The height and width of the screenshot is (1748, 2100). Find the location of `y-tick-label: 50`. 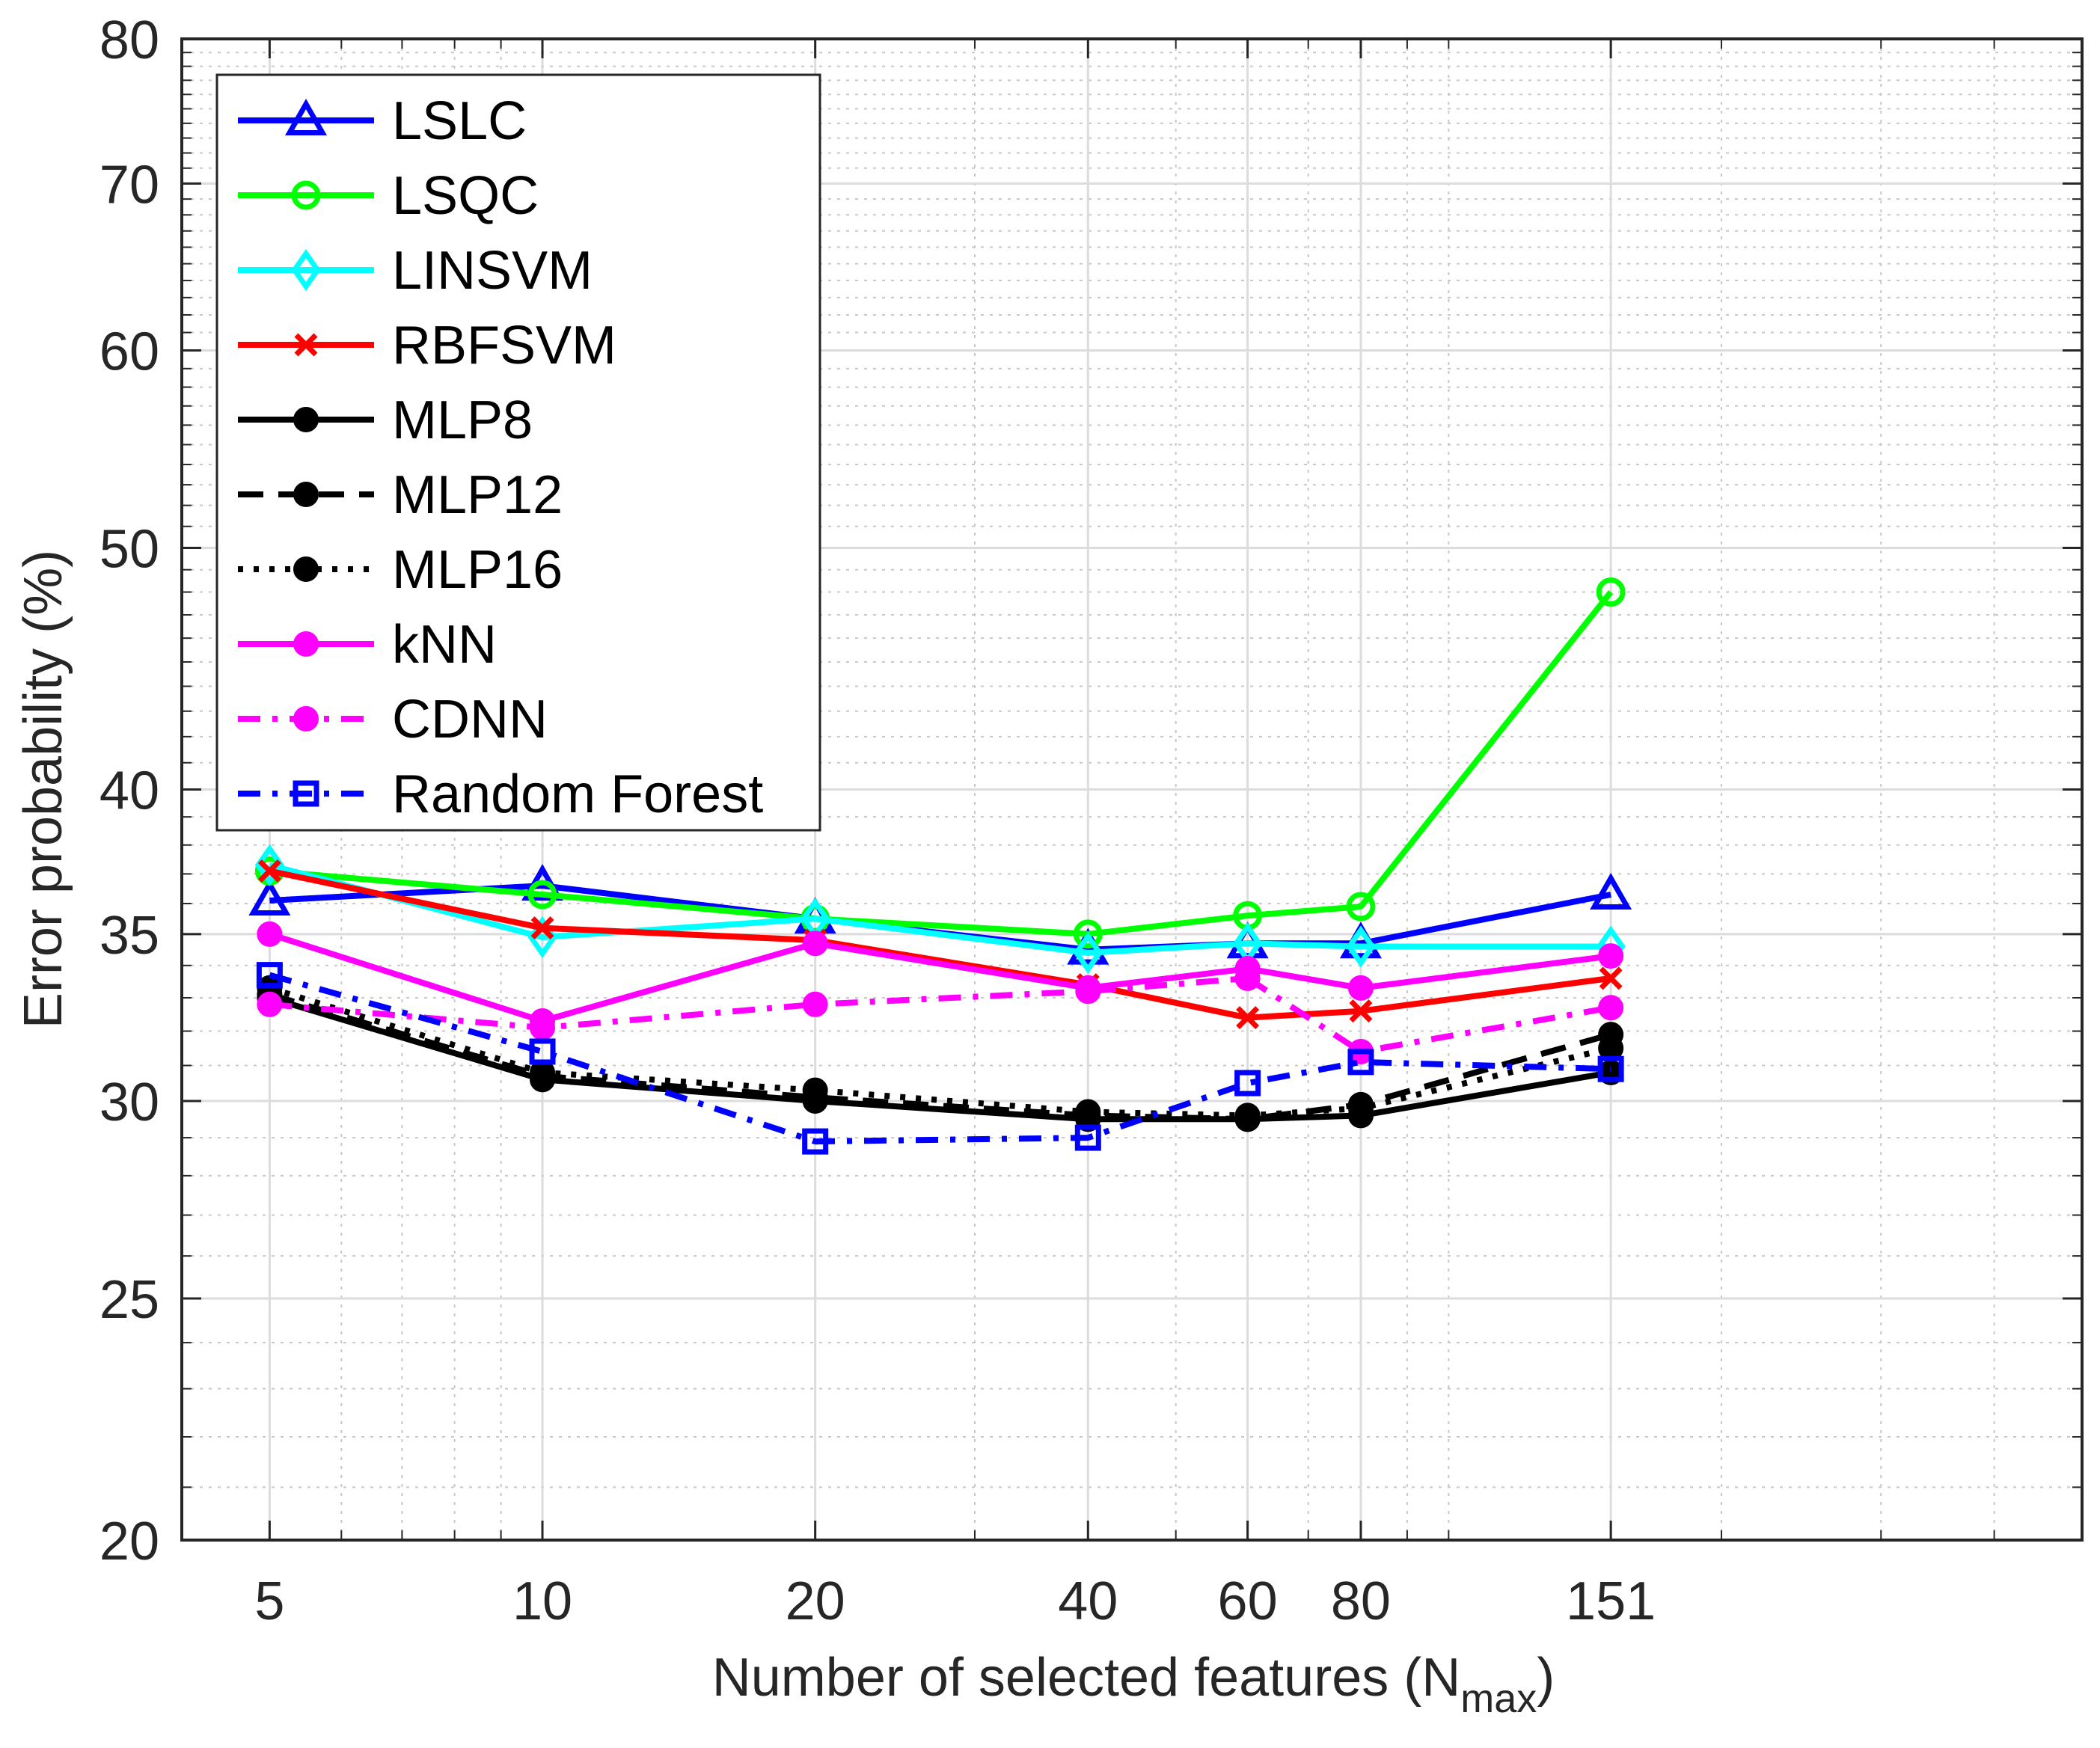

y-tick-label: 50 is located at coordinates (129, 549).